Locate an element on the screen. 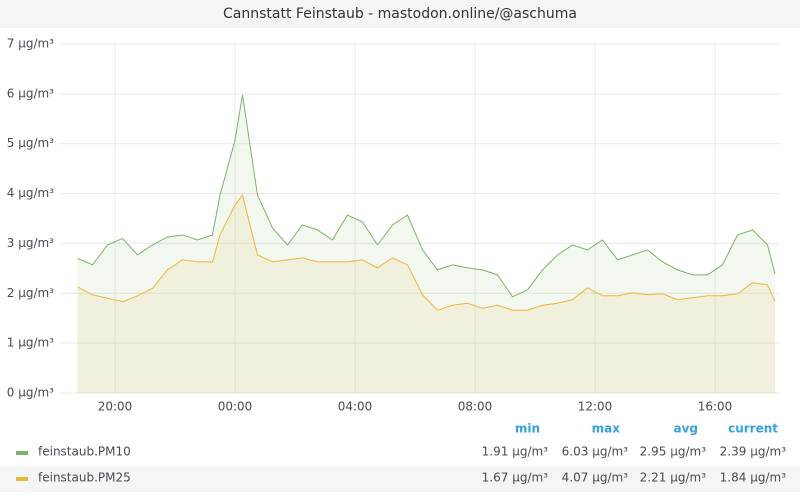  legend-stat: 6.03 µg/m³ is located at coordinates (595, 452).